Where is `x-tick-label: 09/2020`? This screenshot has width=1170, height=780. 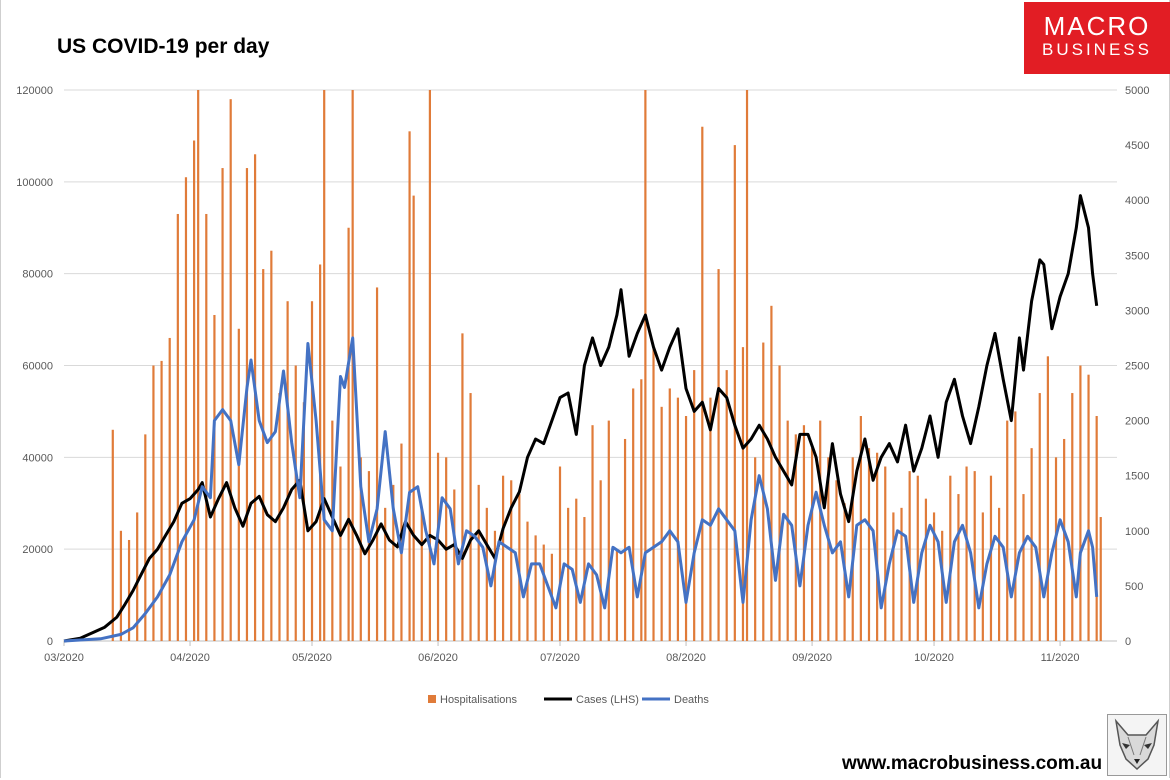 x-tick-label: 09/2020 is located at coordinates (812, 658).